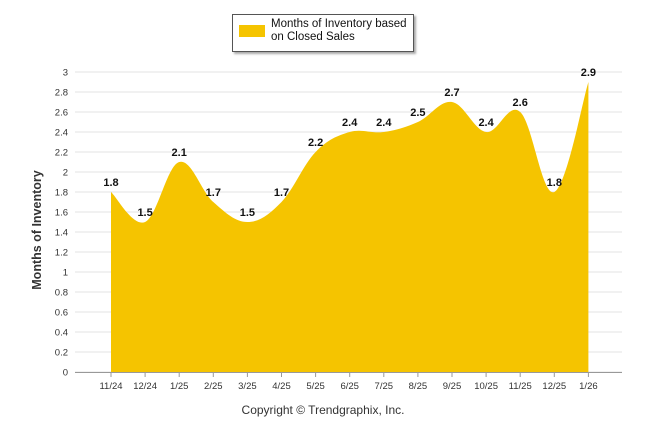 The image size is (646, 434). What do you see at coordinates (145, 386) in the screenshot?
I see `x-tick-label: 12/24` at bounding box center [145, 386].